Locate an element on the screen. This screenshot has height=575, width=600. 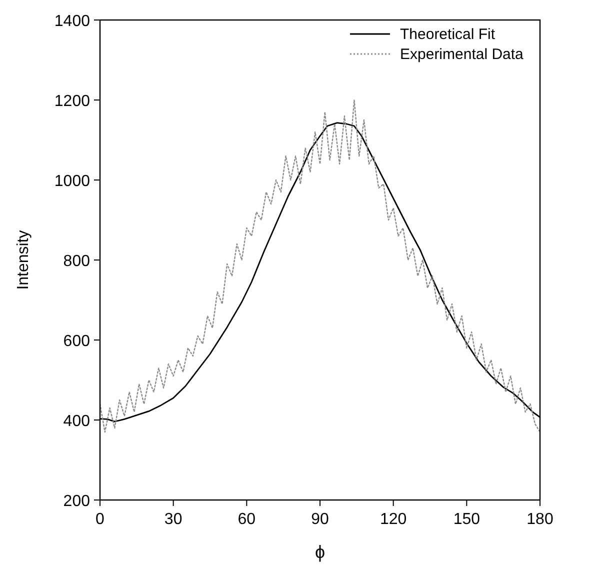
x-tick-label: 0 is located at coordinates (100, 519).